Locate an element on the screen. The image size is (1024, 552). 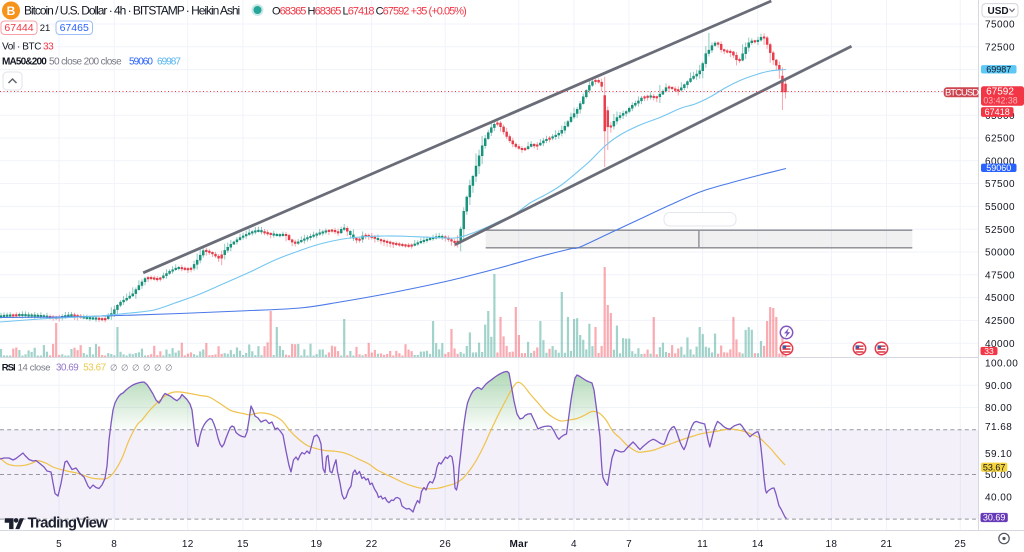
svg-text: Vol · BTC is located at coordinates (21, 47).